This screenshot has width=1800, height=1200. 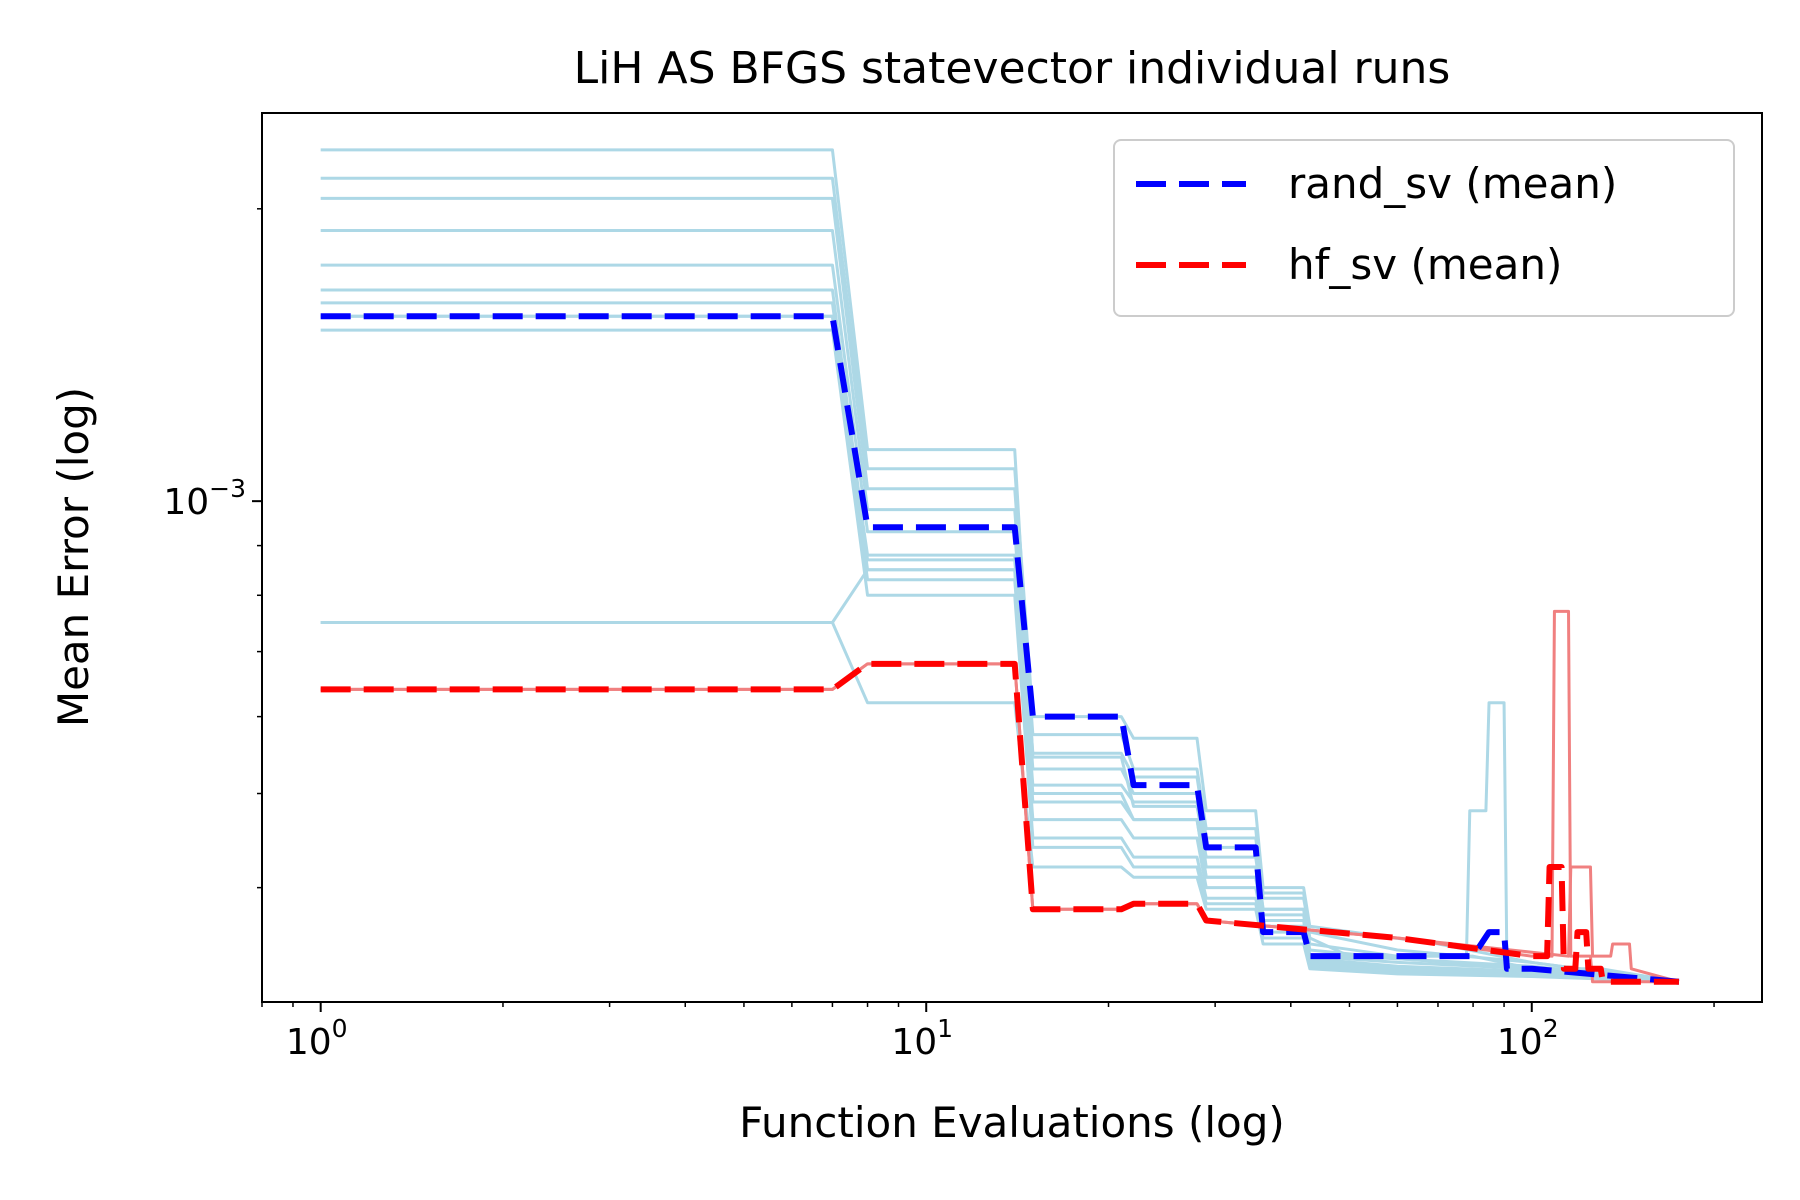 I want to click on x-axis: 10⁰ 10¹ 10², so click(x=988, y=1032).